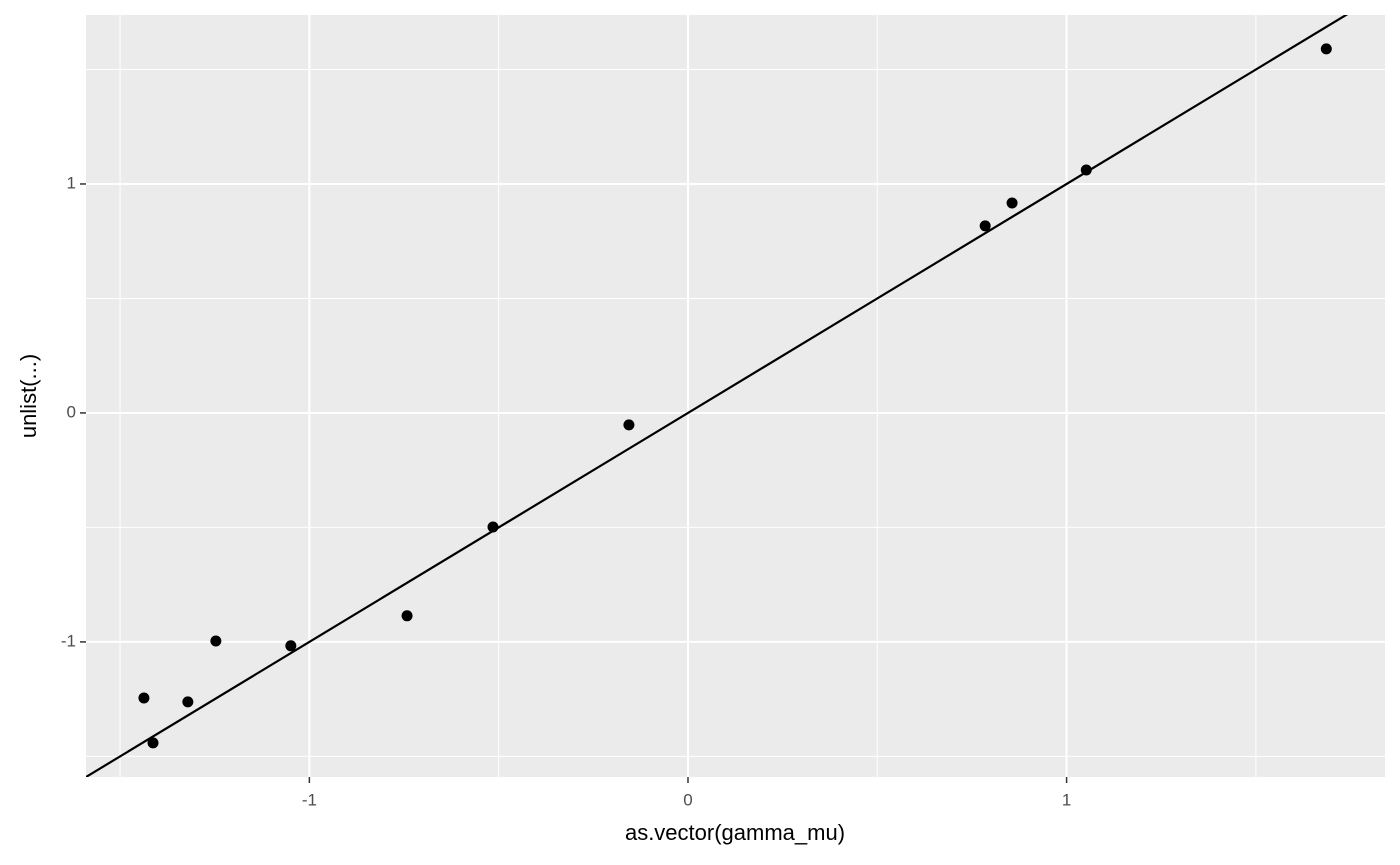 This screenshot has height=865, width=1400. What do you see at coordinates (687, 799) in the screenshot?
I see `x-tick-label: 0` at bounding box center [687, 799].